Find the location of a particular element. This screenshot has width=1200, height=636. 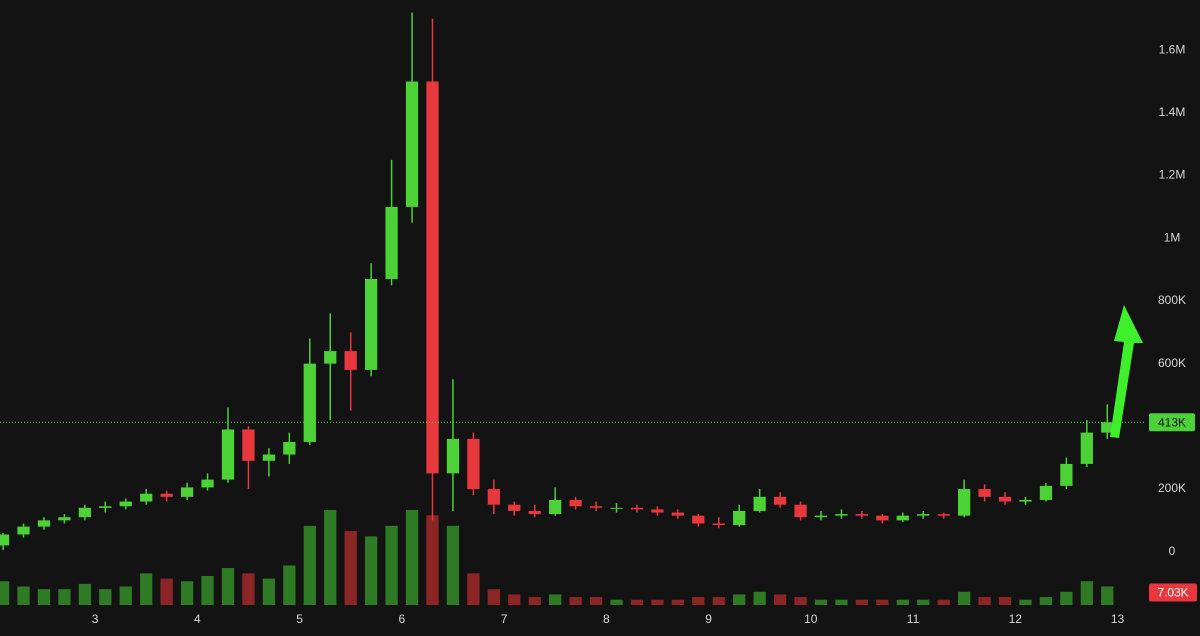

last-volume-label: 7.03K is located at coordinates (1172, 593).